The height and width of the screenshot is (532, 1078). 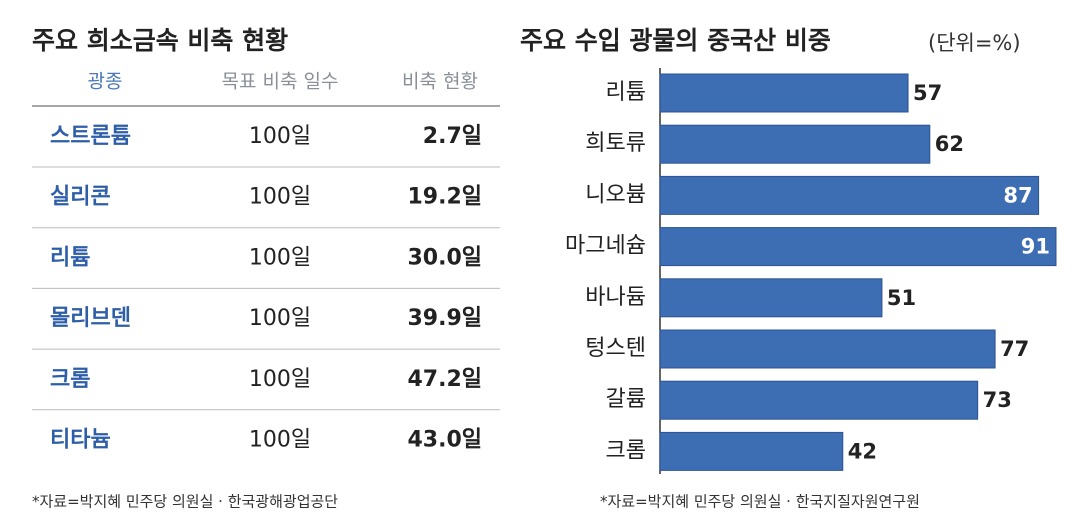 I want to click on value-label: 42, so click(x=862, y=451).